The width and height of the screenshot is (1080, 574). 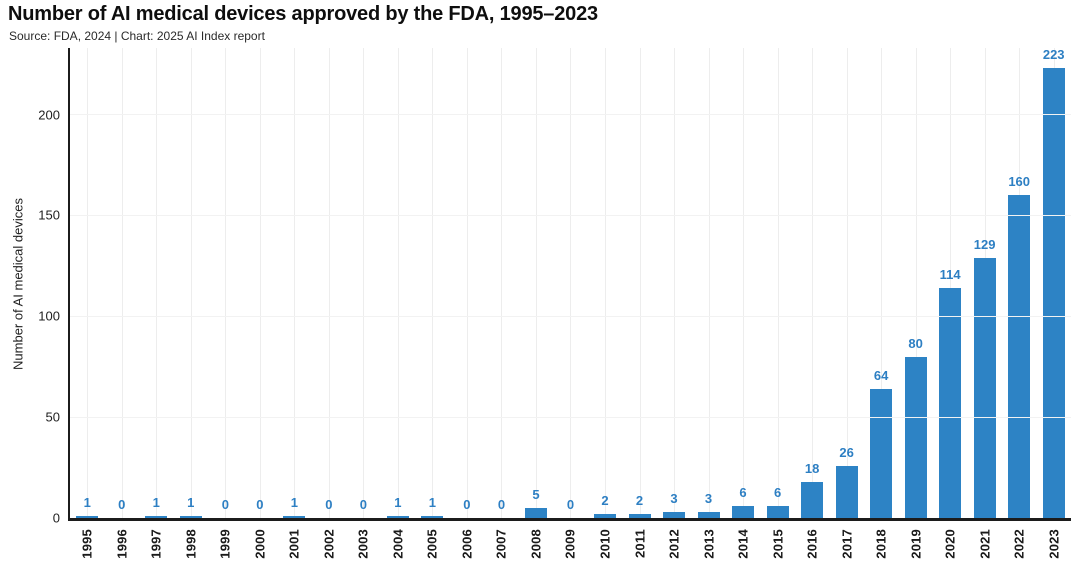 What do you see at coordinates (1019, 182) in the screenshot?
I see `bar-value-label: 160` at bounding box center [1019, 182].